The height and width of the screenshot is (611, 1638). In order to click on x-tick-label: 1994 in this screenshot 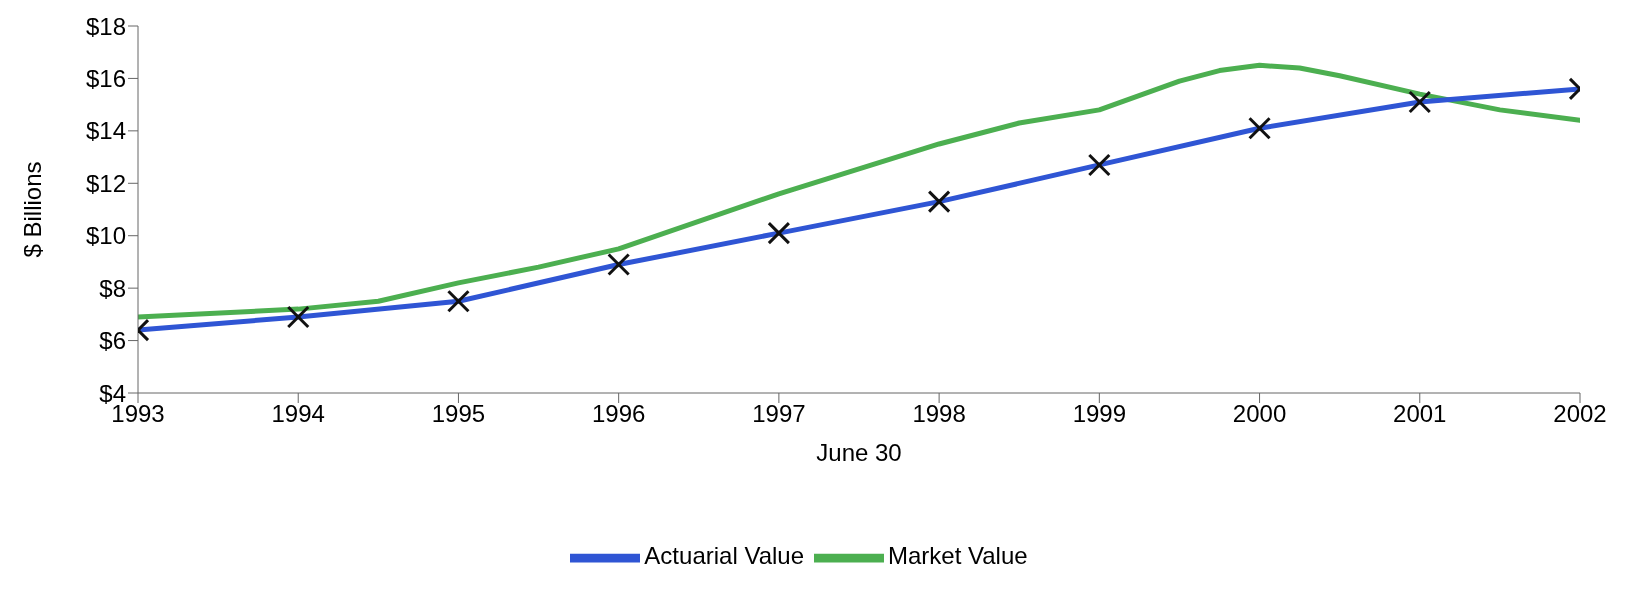, I will do `click(298, 414)`.